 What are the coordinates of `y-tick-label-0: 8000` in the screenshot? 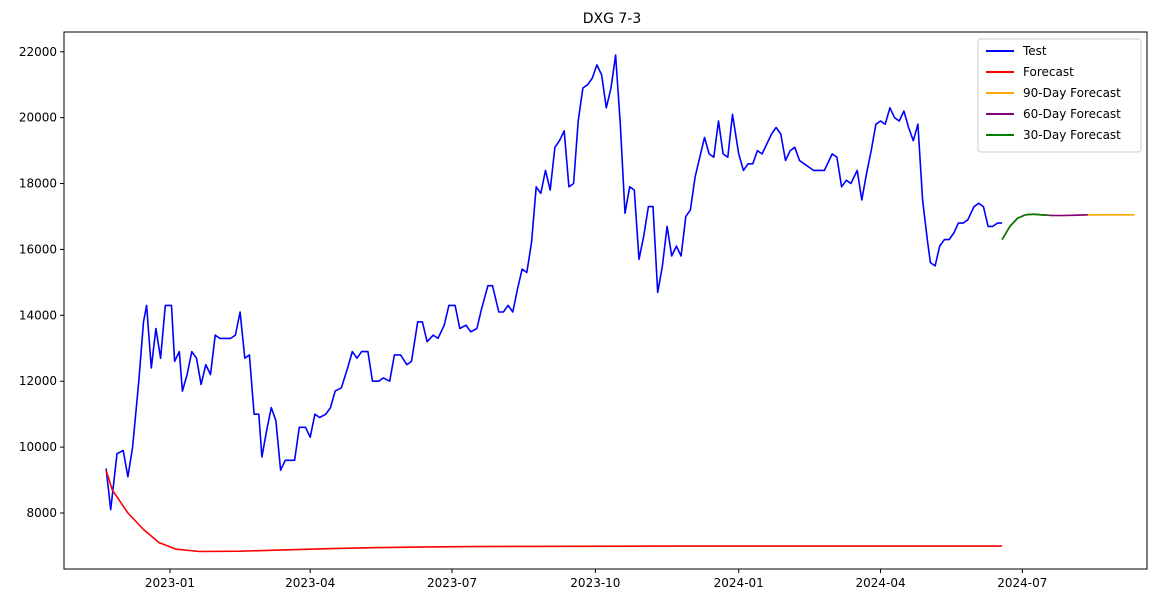 It's located at (41, 513).